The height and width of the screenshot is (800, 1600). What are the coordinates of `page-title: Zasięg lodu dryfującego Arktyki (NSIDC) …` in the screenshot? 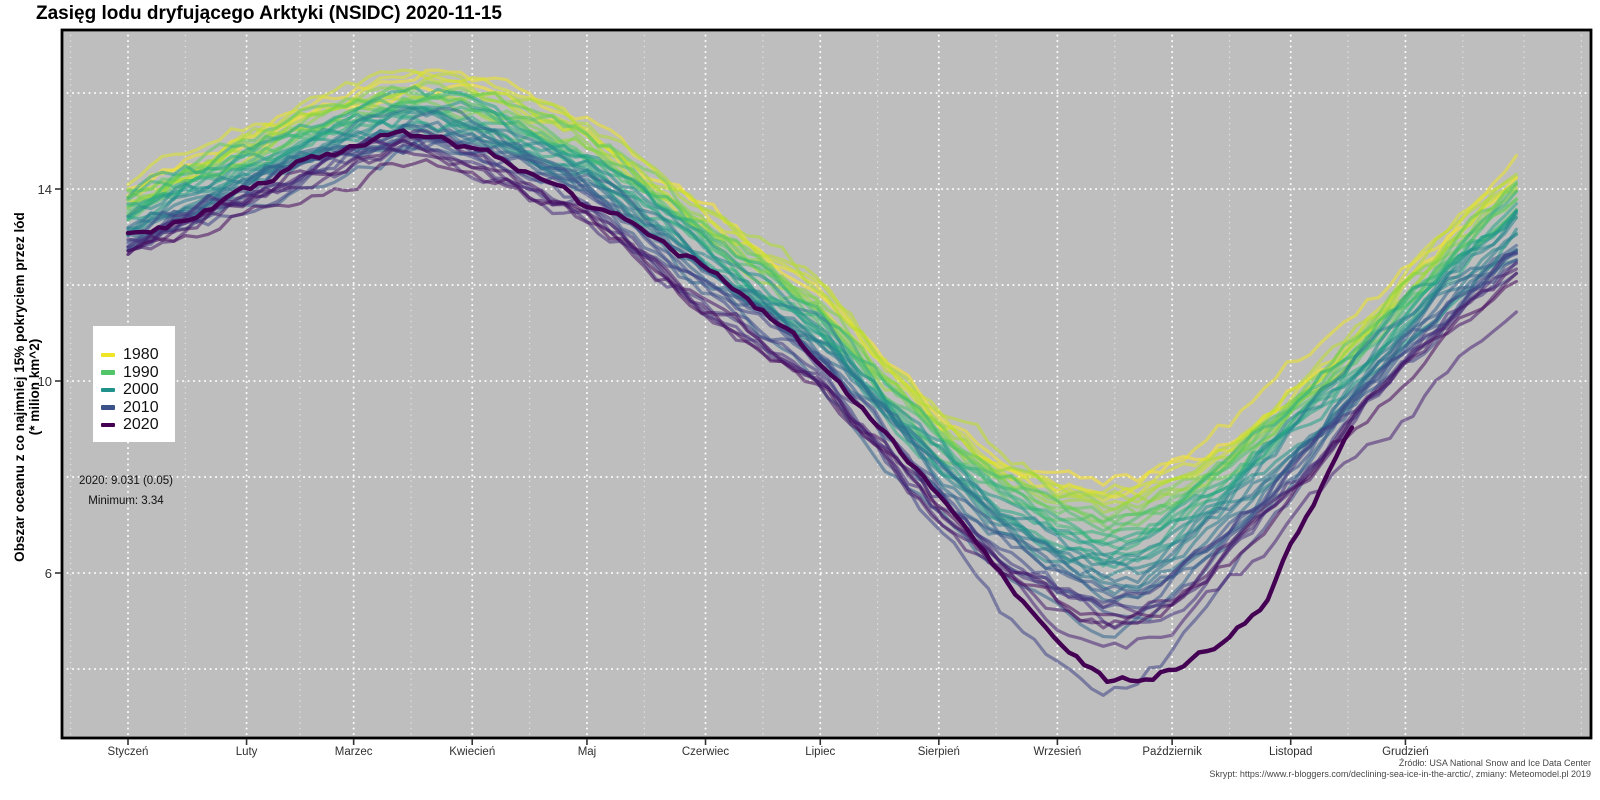 It's located at (269, 13).